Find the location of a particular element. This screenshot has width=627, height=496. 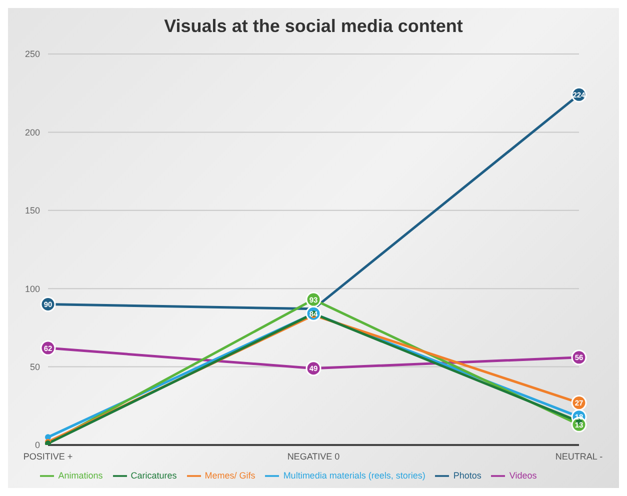

legend-label: Caricatures is located at coordinates (153, 475).